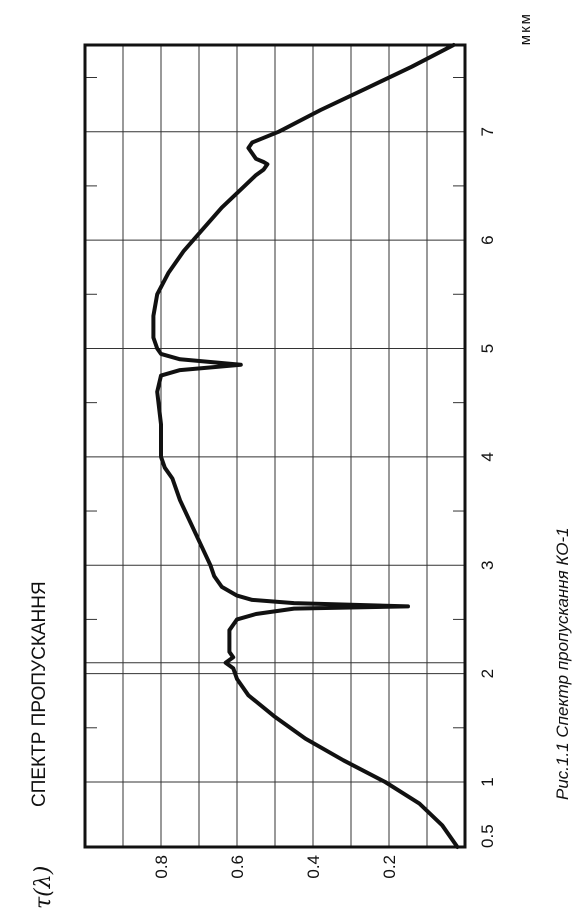 The height and width of the screenshot is (917, 582). I want to click on x-axis-unit: мкм, so click(525, 28).